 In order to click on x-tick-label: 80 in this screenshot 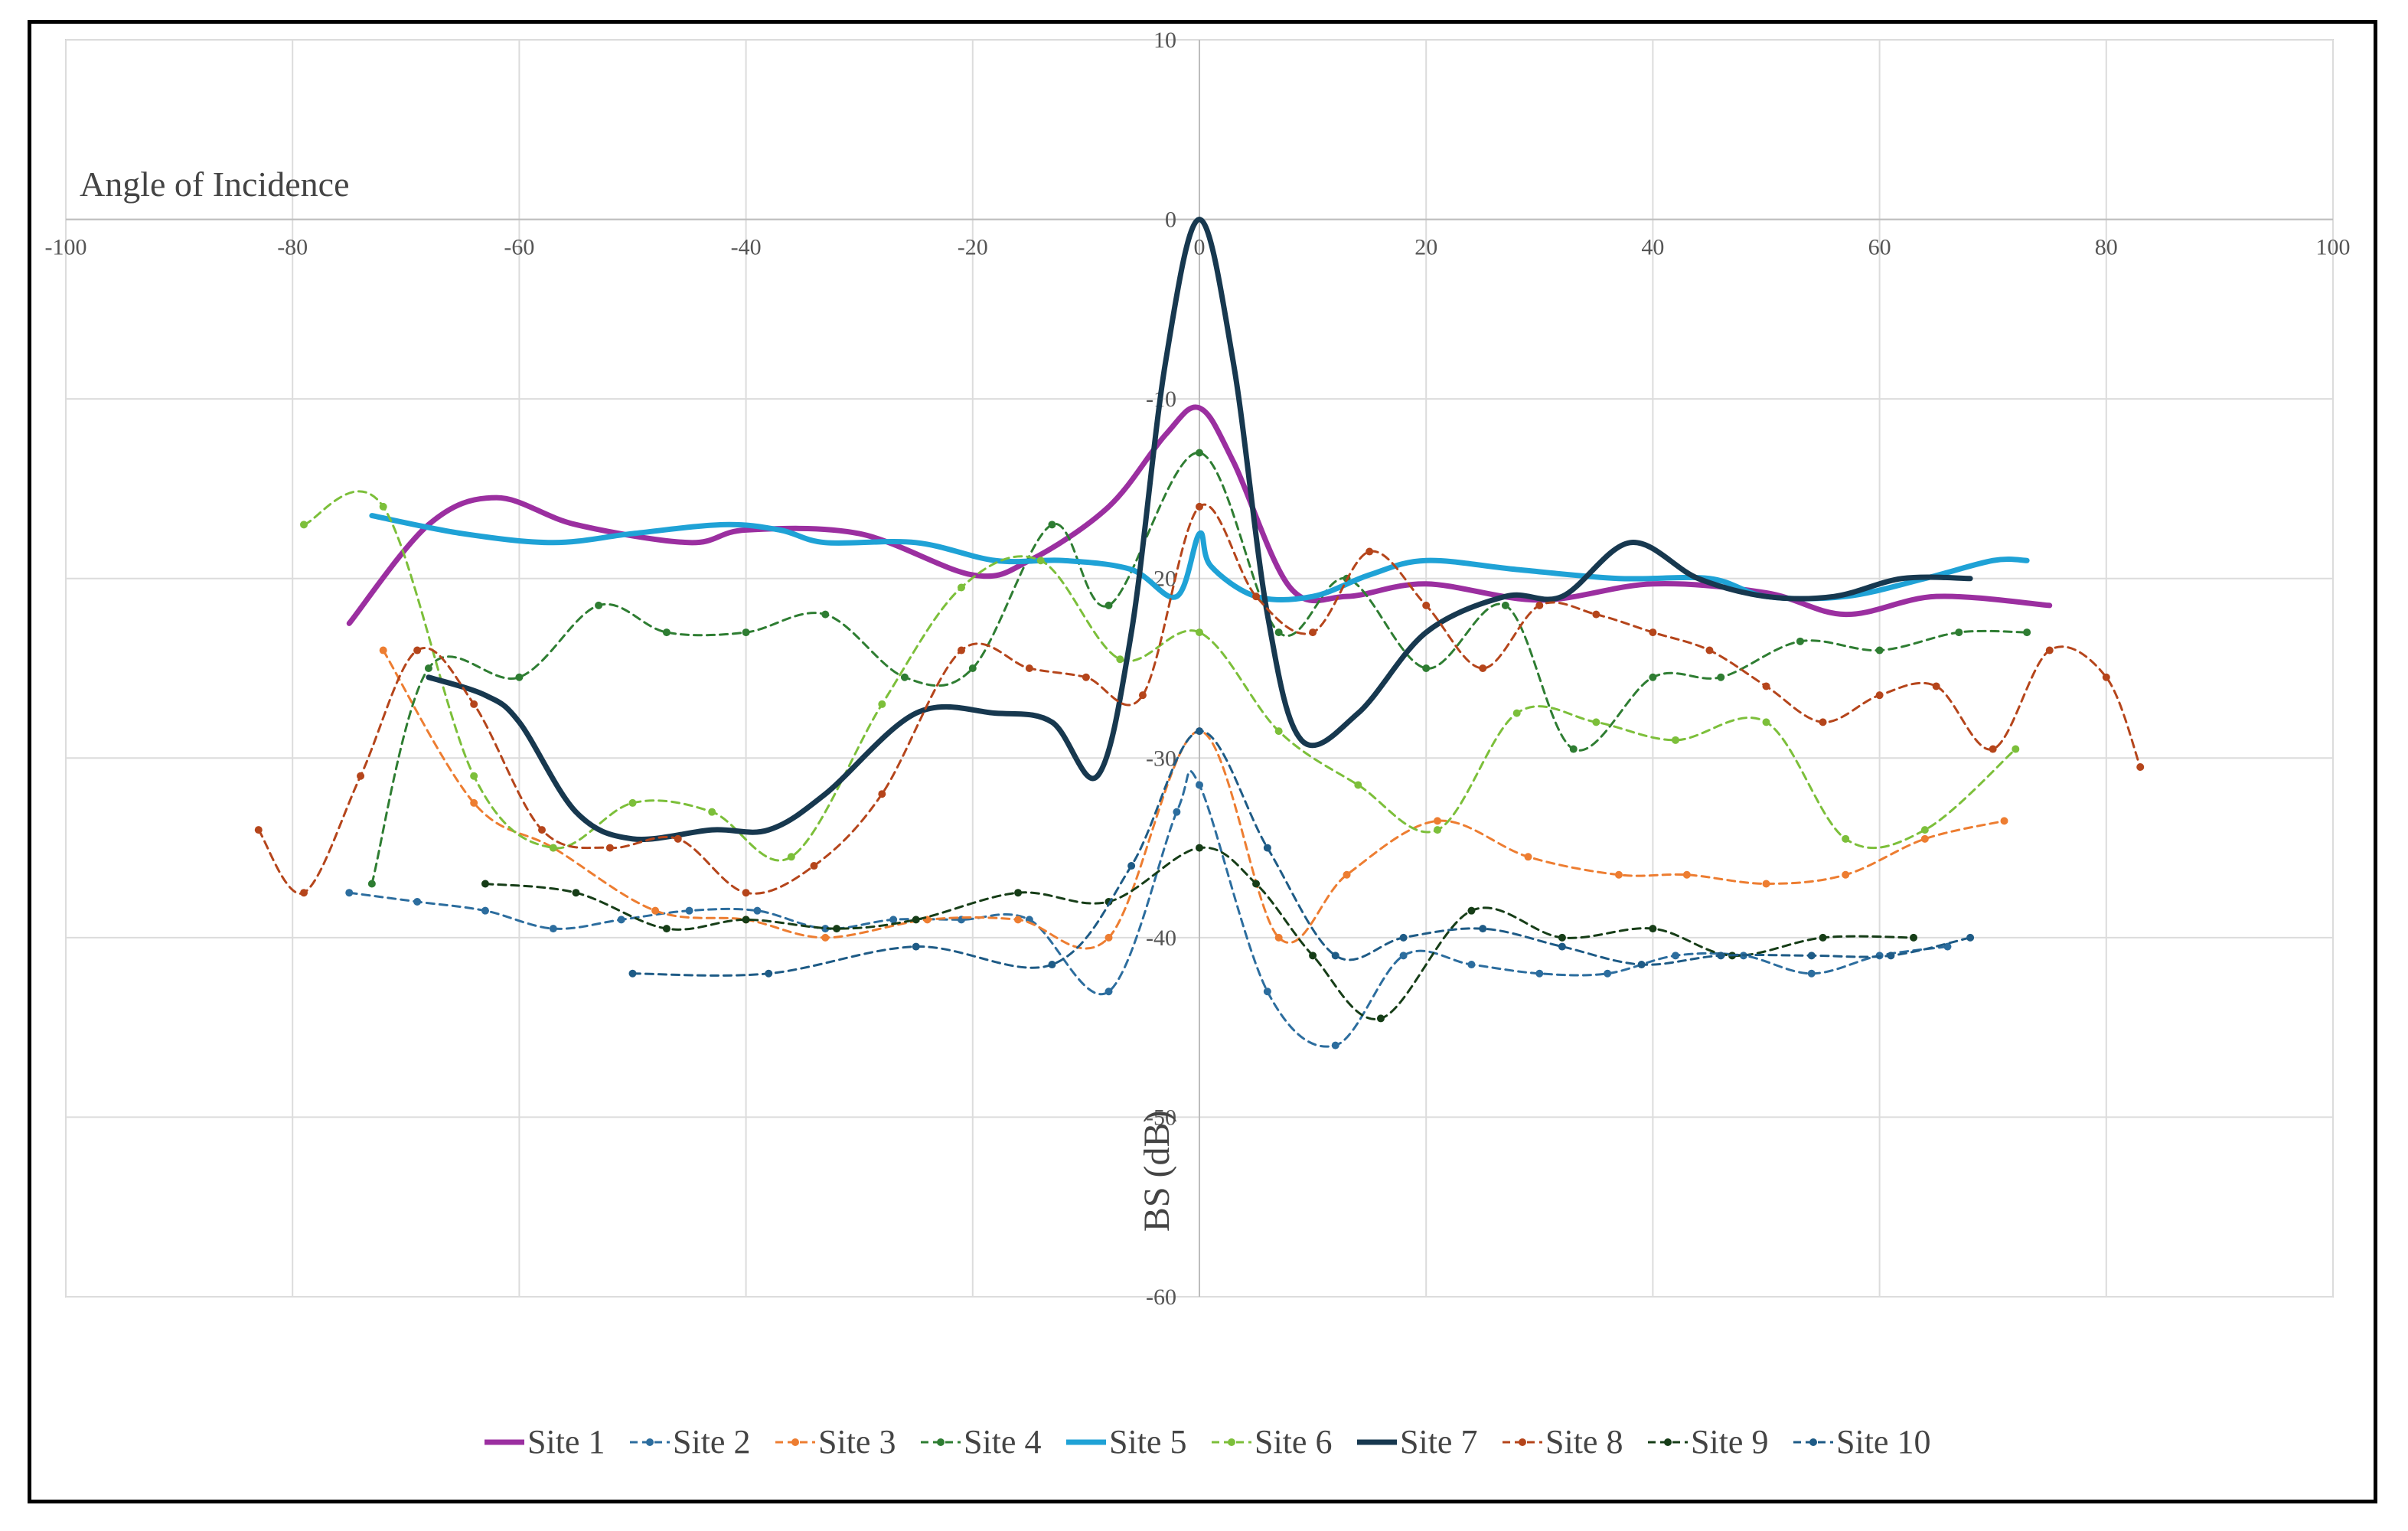, I will do `click(2106, 248)`.